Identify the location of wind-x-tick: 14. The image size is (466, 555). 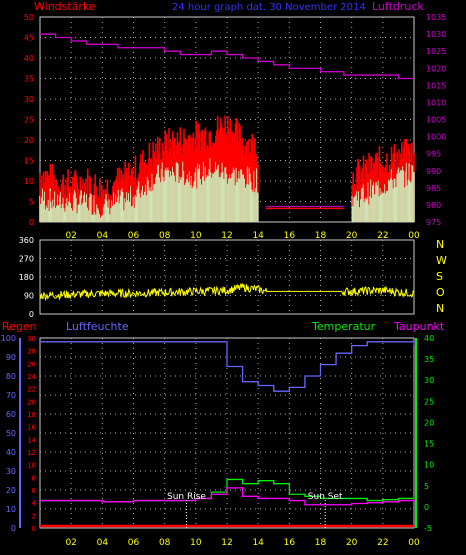
(258, 236).